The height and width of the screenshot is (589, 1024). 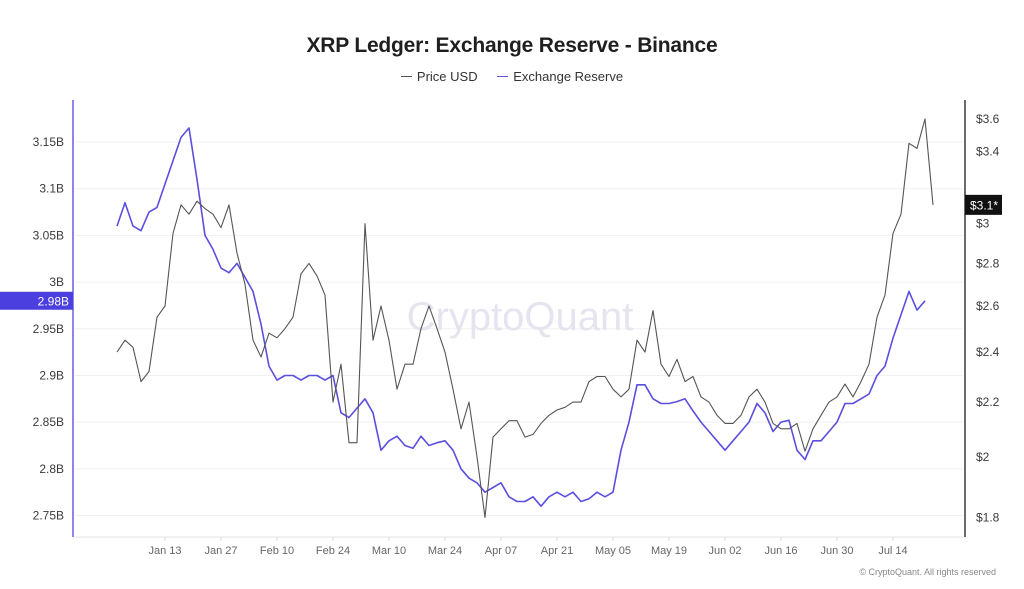 I want to click on x-tick-label: Jan 13, so click(x=164, y=551).